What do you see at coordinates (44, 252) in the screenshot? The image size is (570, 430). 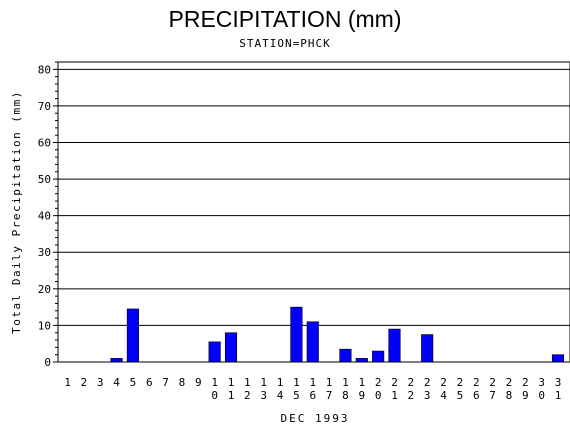 I see `y-tick-label: 30` at bounding box center [44, 252].